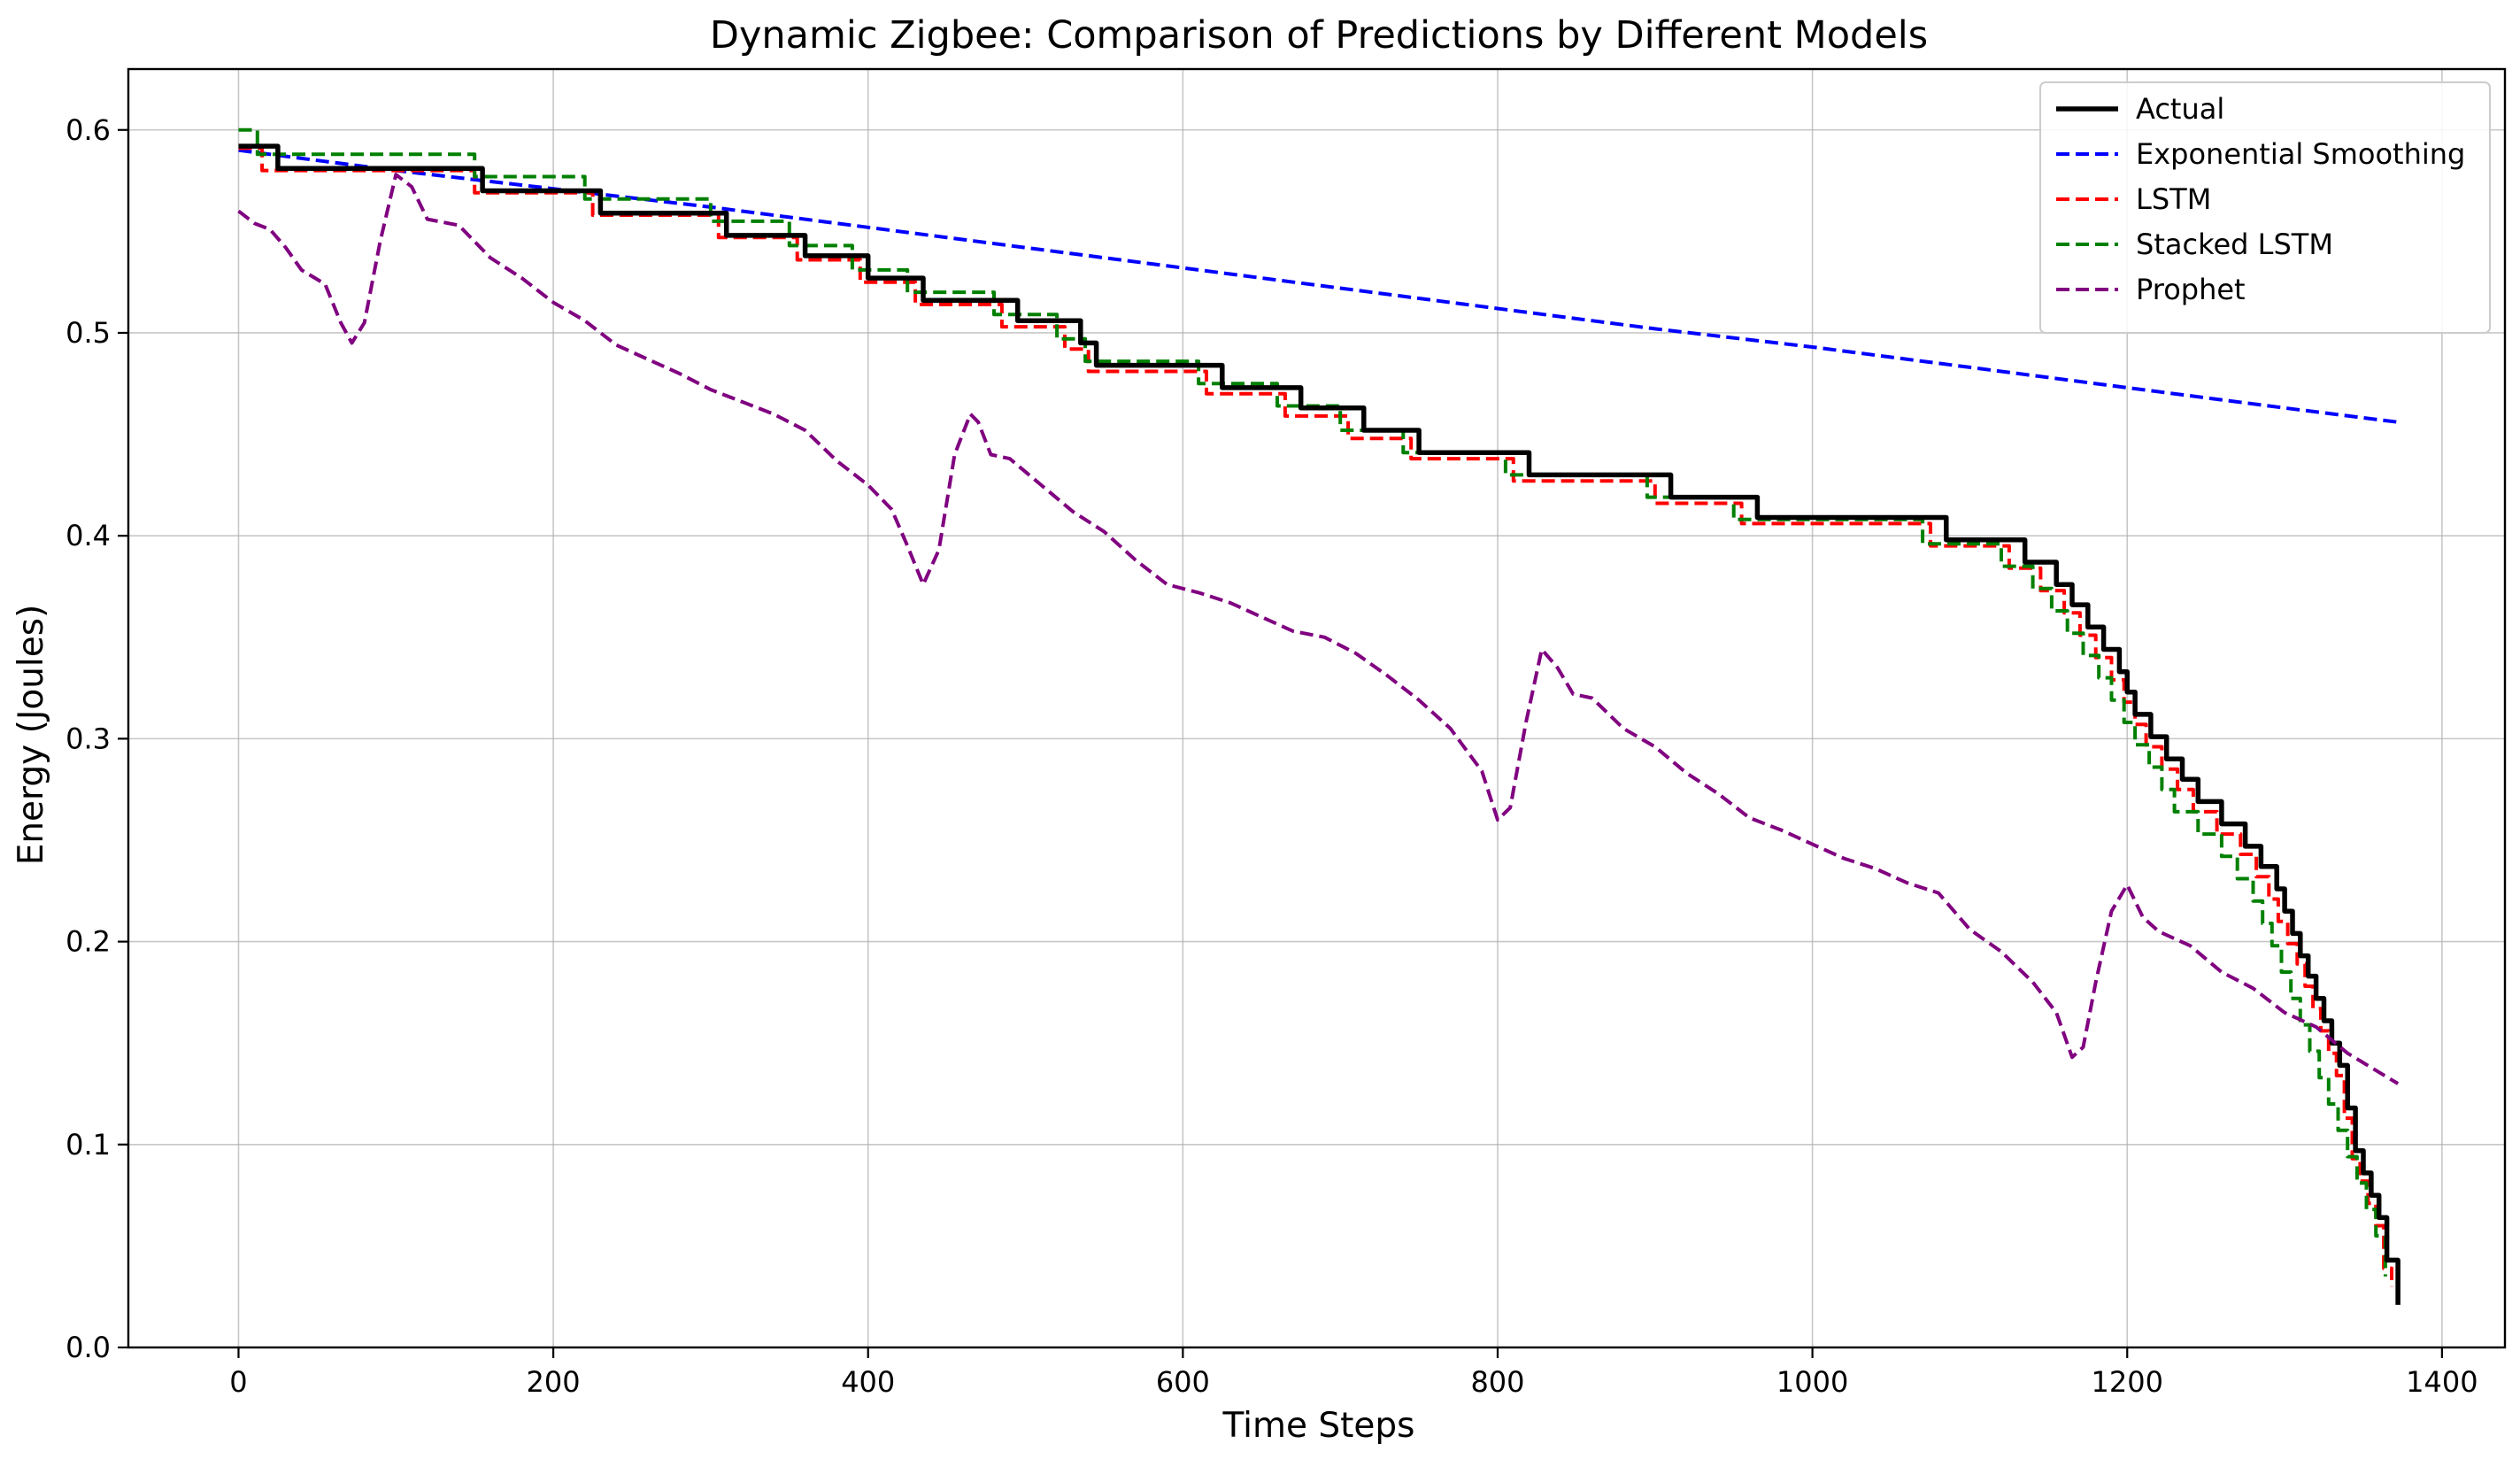  I want to click on x-tick-label: 800, so click(1497, 1382).